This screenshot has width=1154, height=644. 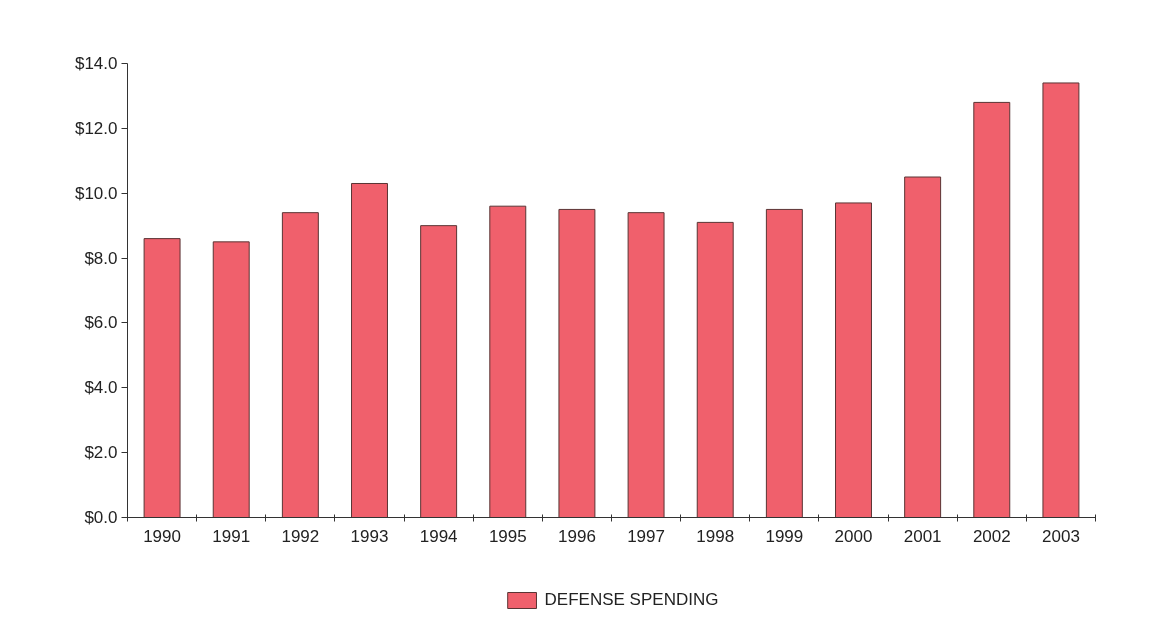 What do you see at coordinates (922, 536) in the screenshot?
I see `x-tick-label: 2001` at bounding box center [922, 536].